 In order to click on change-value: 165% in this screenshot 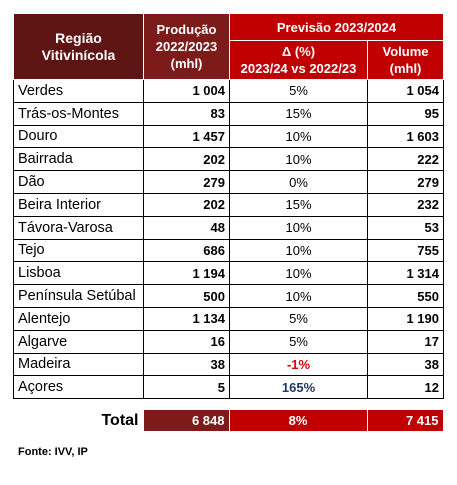, I will do `click(298, 387)`.